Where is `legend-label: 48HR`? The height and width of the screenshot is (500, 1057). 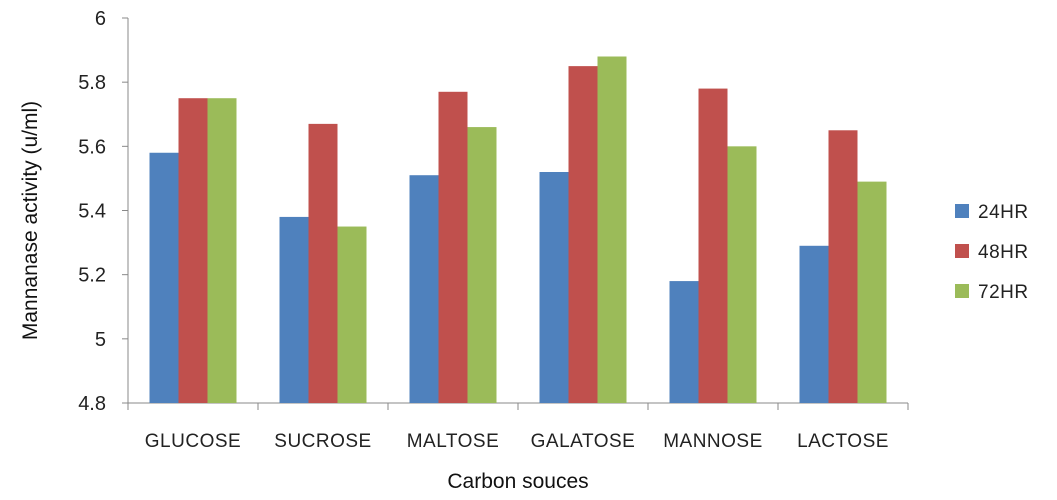
legend-label: 48HR is located at coordinates (1003, 252).